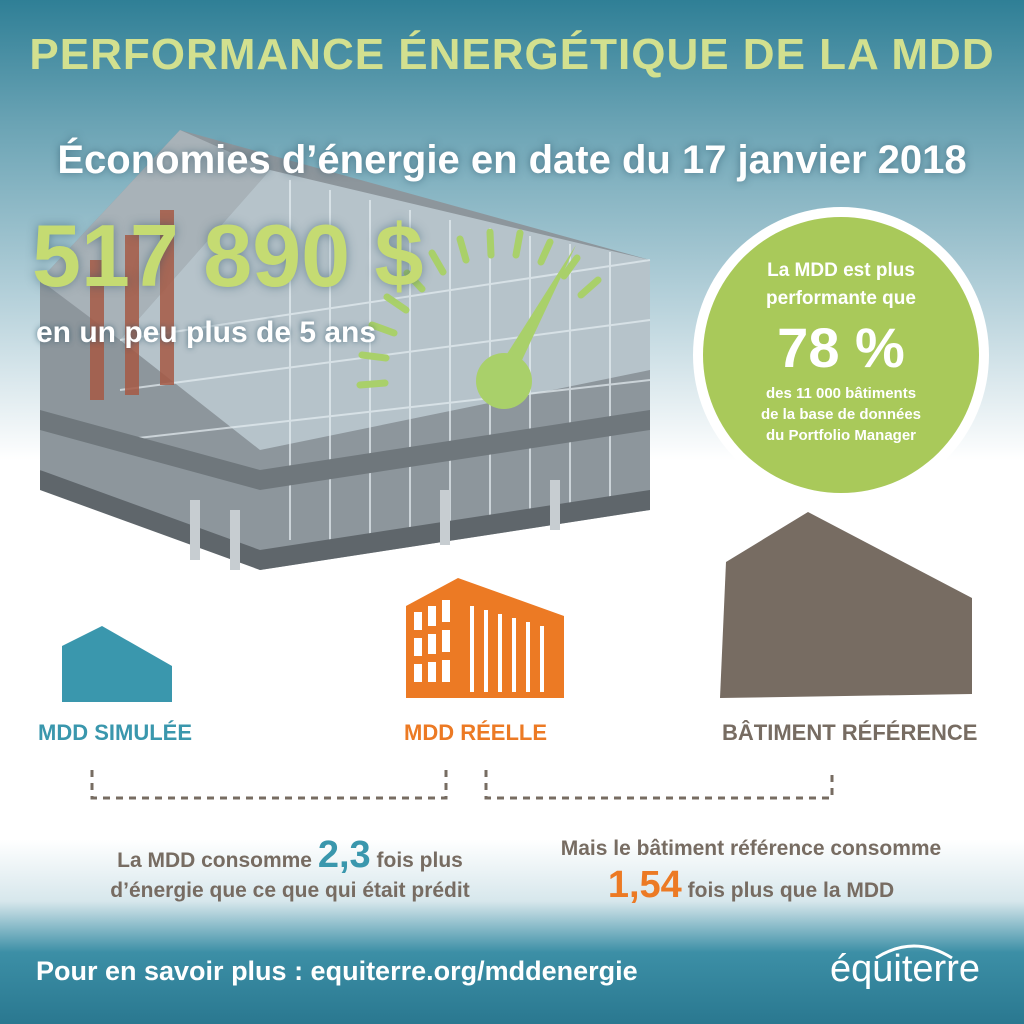  Describe the element at coordinates (841, 347) in the screenshot. I see `badge-percent: 78 %` at that location.